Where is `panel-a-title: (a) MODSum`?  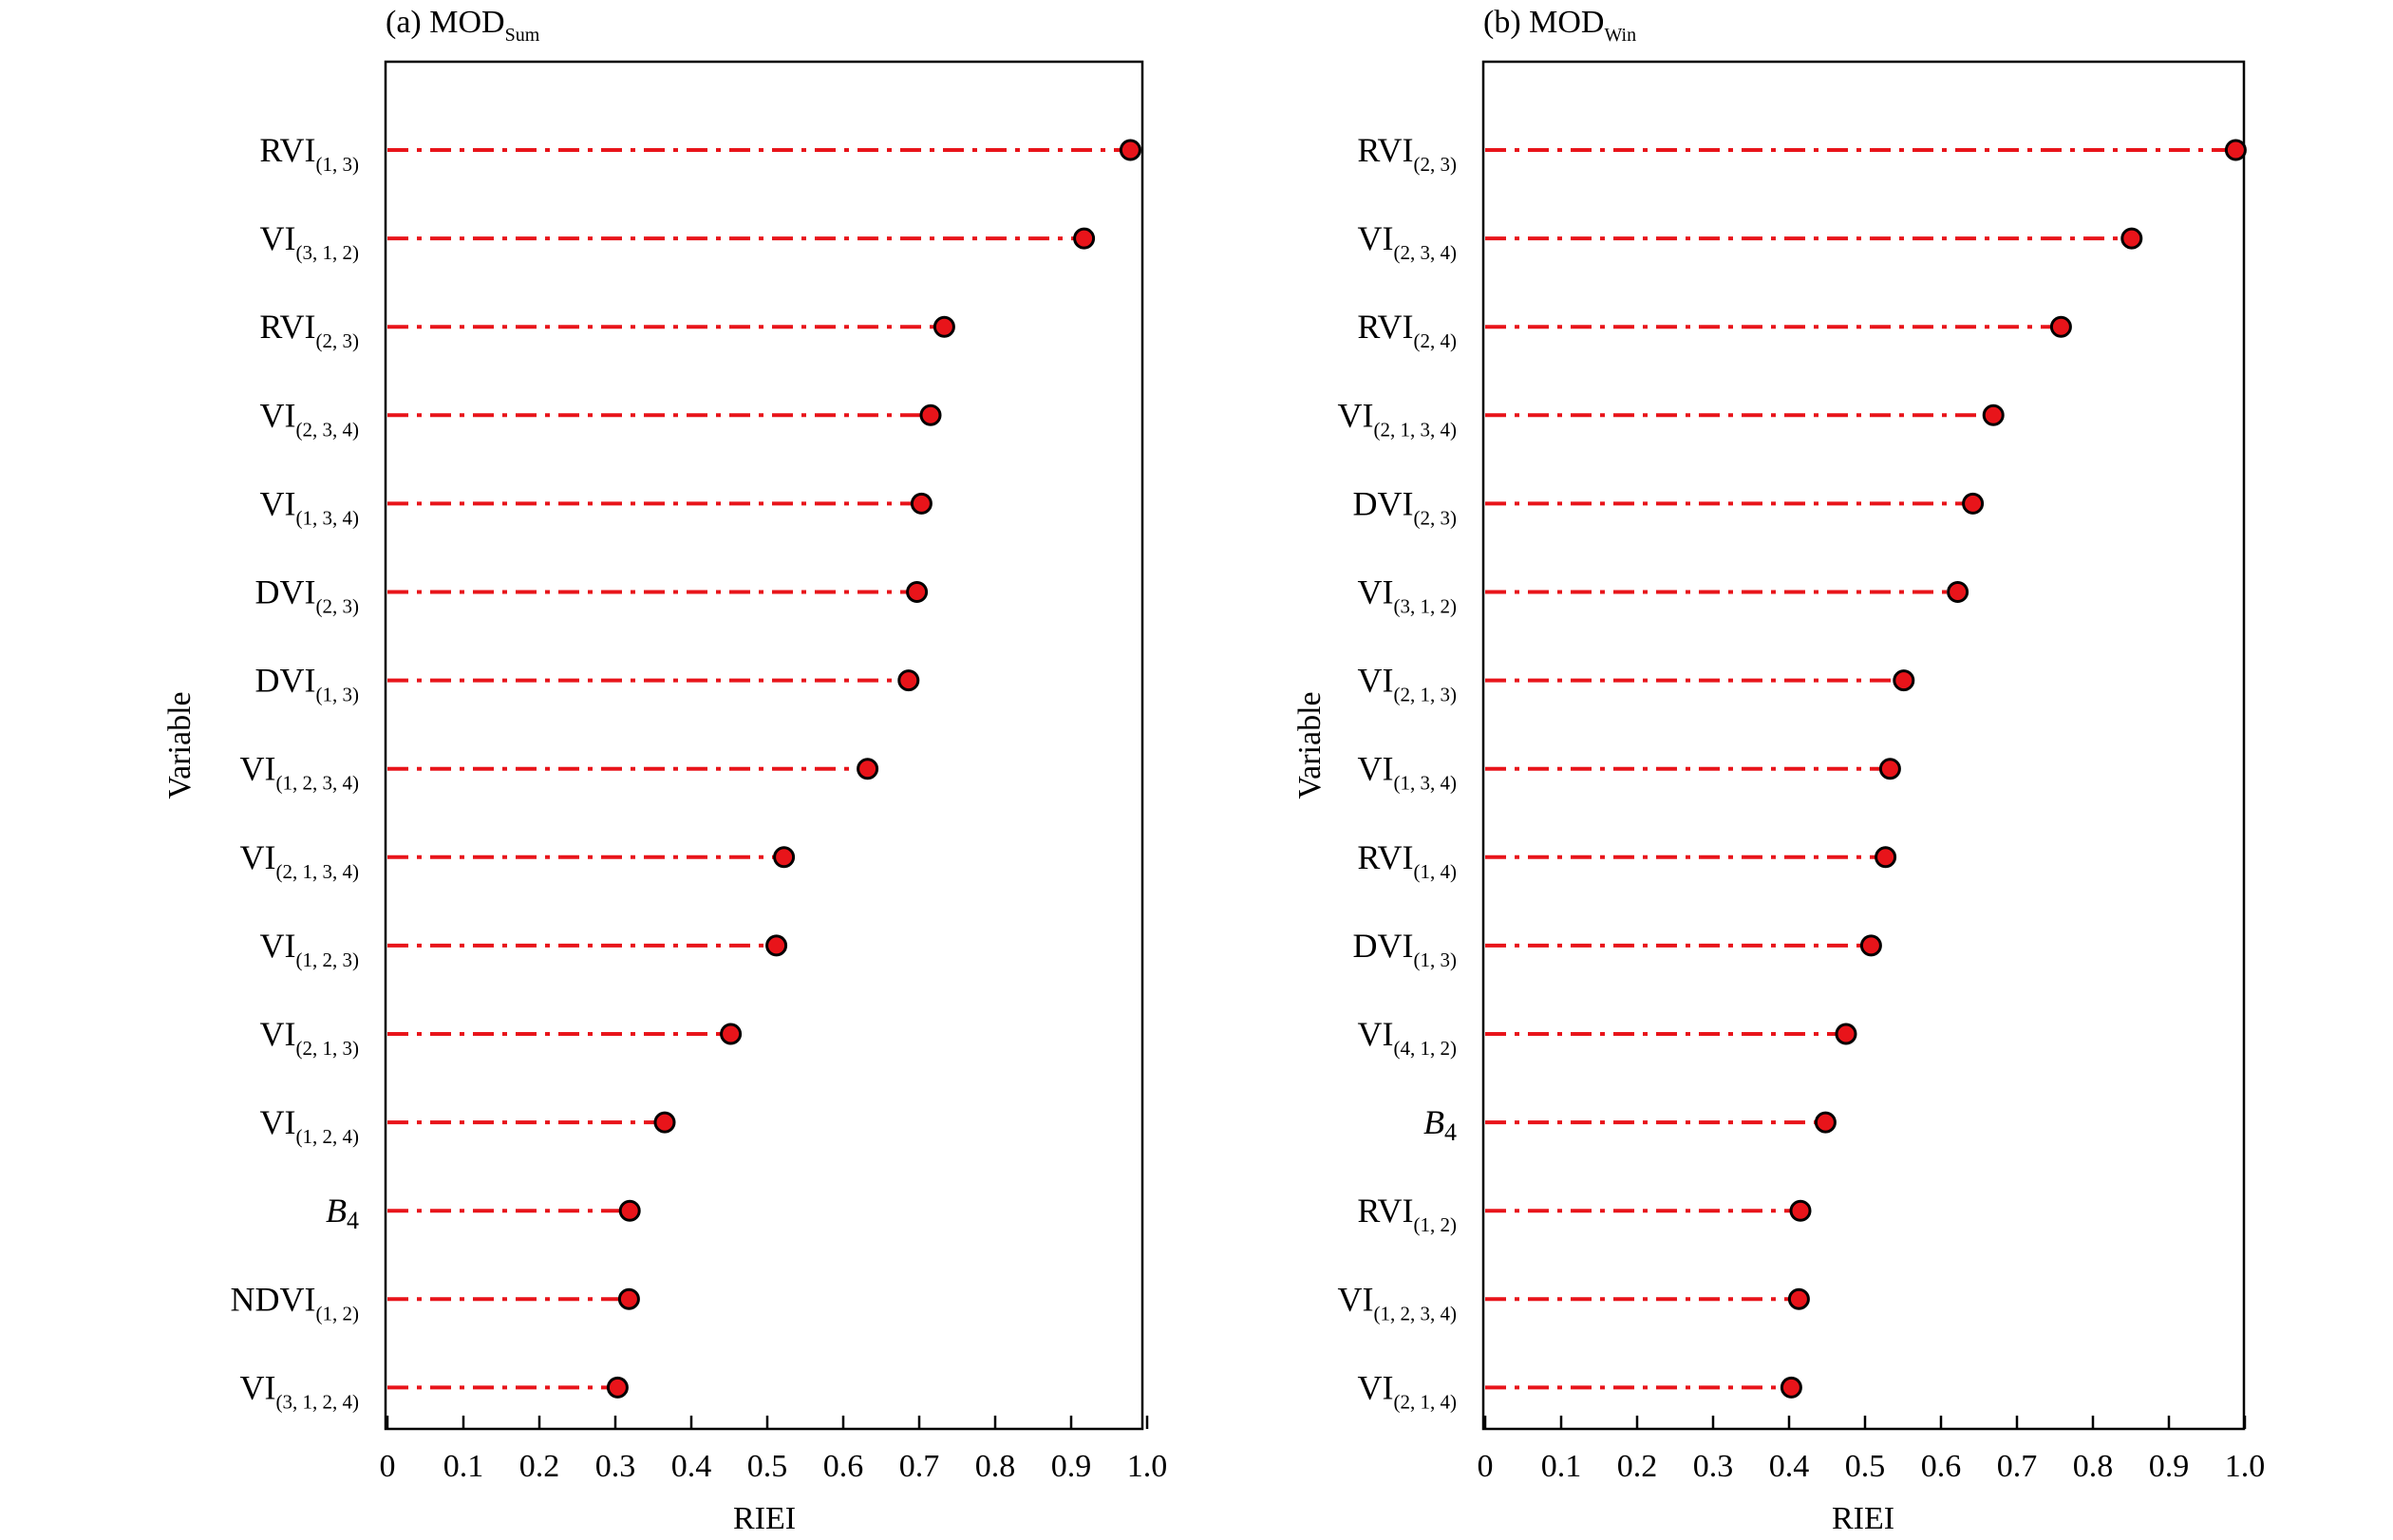 panel-a-title: (a) MODSum is located at coordinates (463, 25).